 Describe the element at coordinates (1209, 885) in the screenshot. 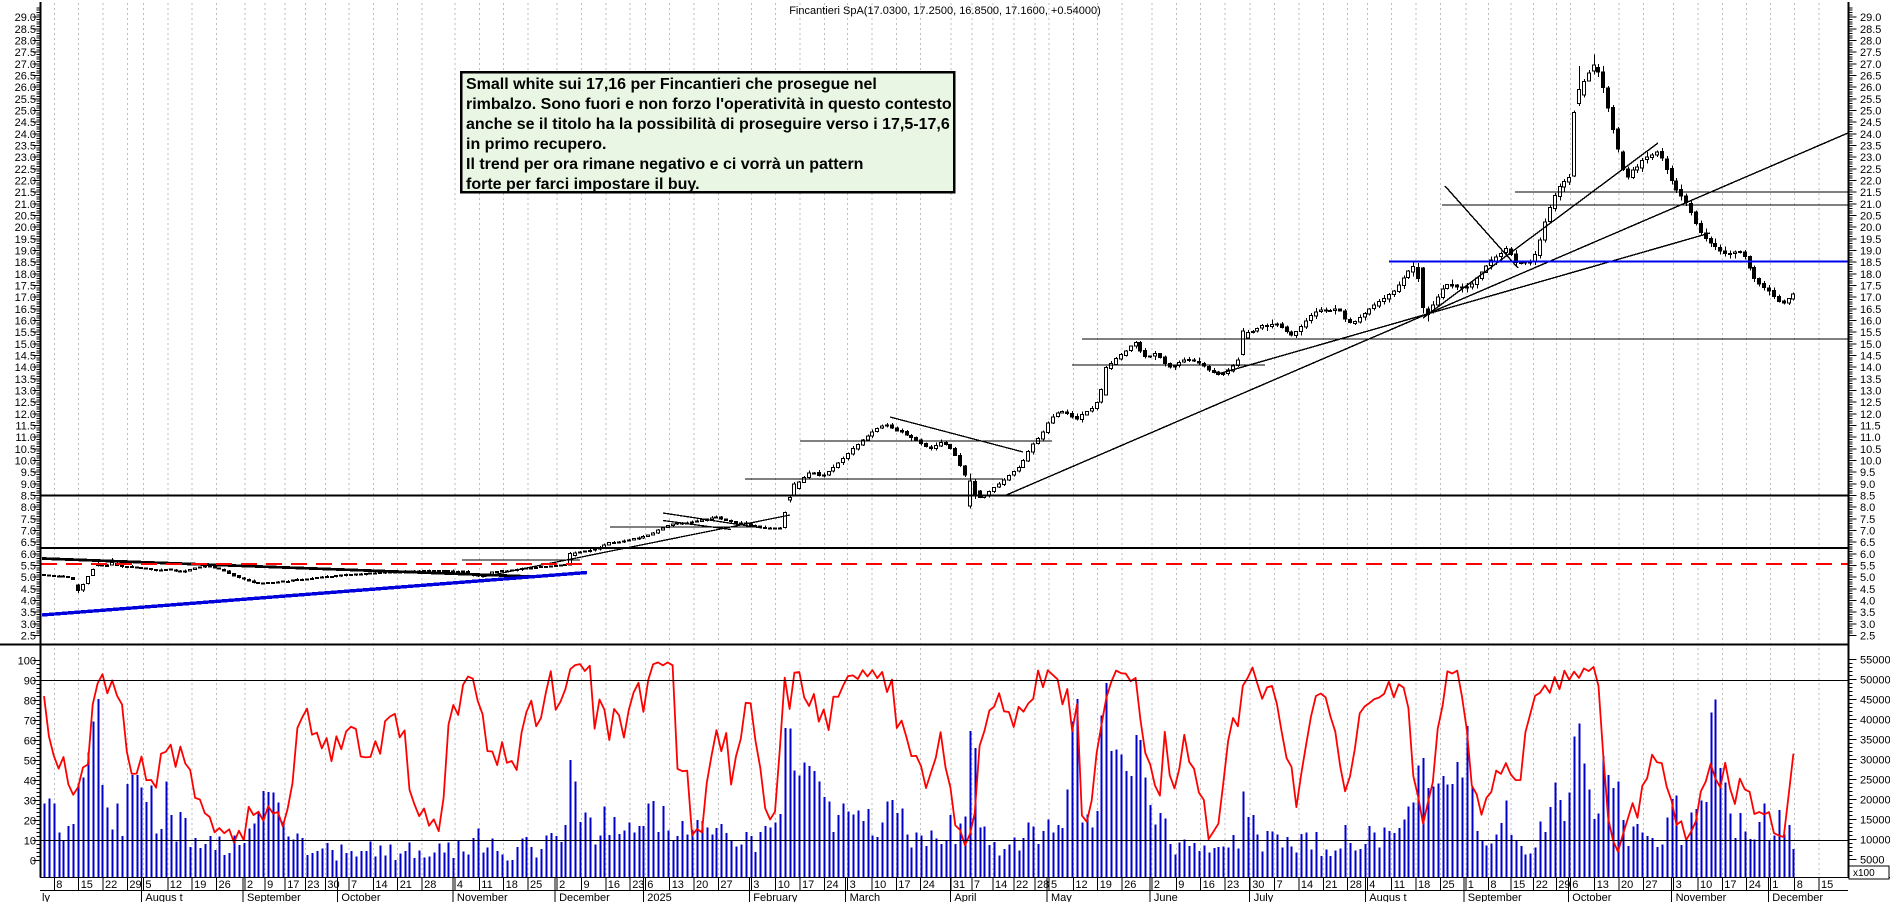

I see `svg-text: 16` at that location.